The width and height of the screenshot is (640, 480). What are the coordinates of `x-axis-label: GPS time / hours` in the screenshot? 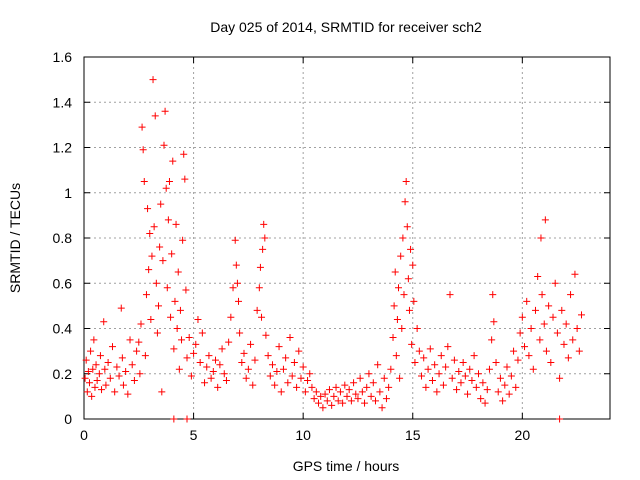 It's located at (346, 466).